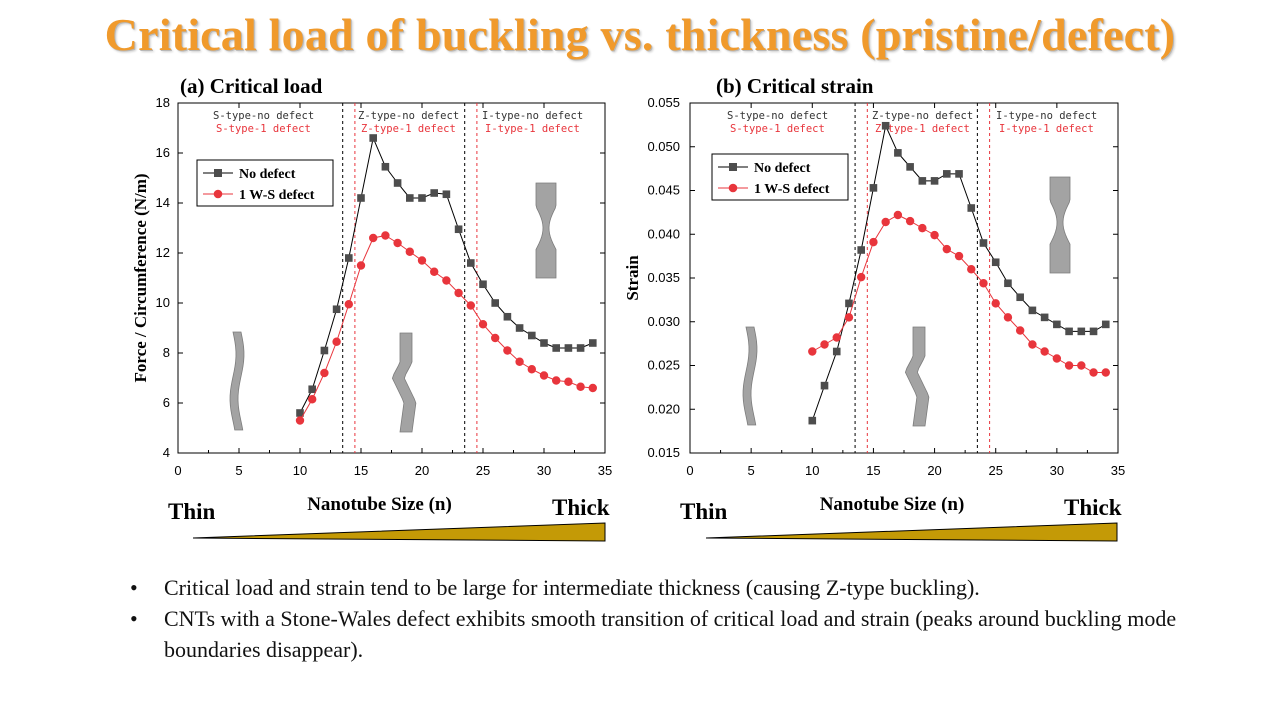 The image size is (1280, 720). Describe the element at coordinates (166, 352) in the screenshot. I see `y-tick-label: 8` at that location.